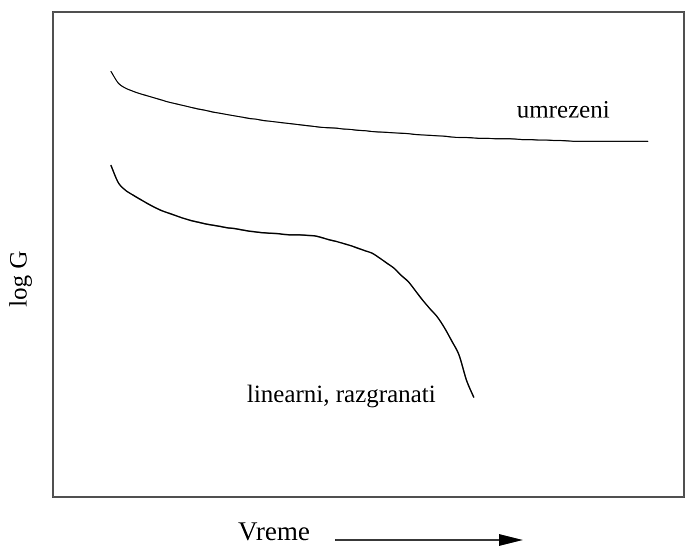 The width and height of the screenshot is (696, 548). I want to click on y-axis-title: log G, so click(19, 278).